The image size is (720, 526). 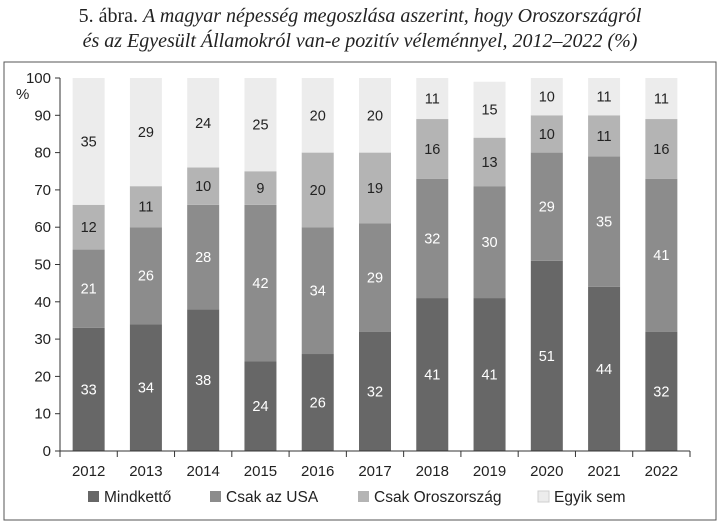 What do you see at coordinates (489, 471) in the screenshot?
I see `x-tick-label: 2019` at bounding box center [489, 471].